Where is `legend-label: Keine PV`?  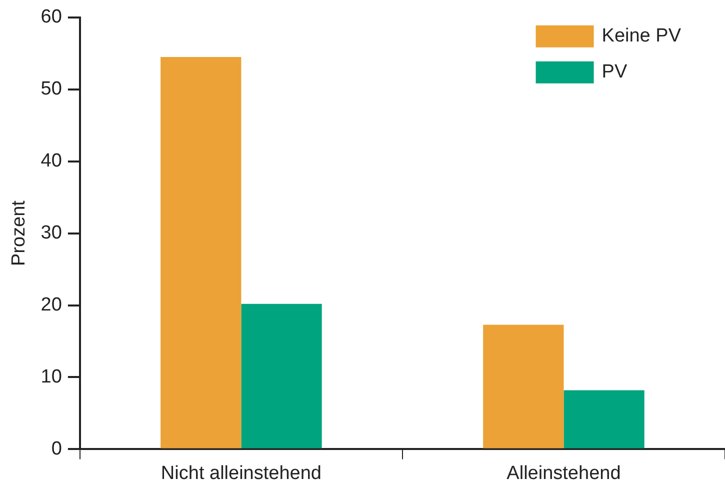
legend-label: Keine PV is located at coordinates (642, 36).